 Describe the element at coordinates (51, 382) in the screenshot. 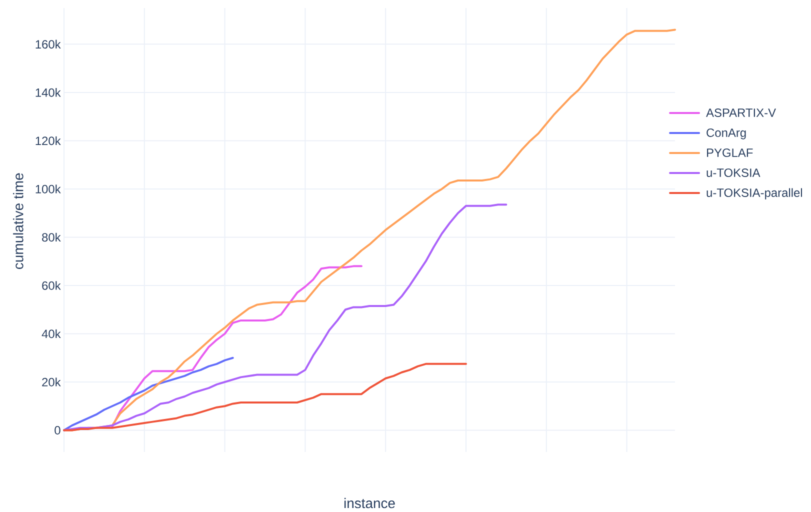

I see `y-tick-label: 20k` at that location.